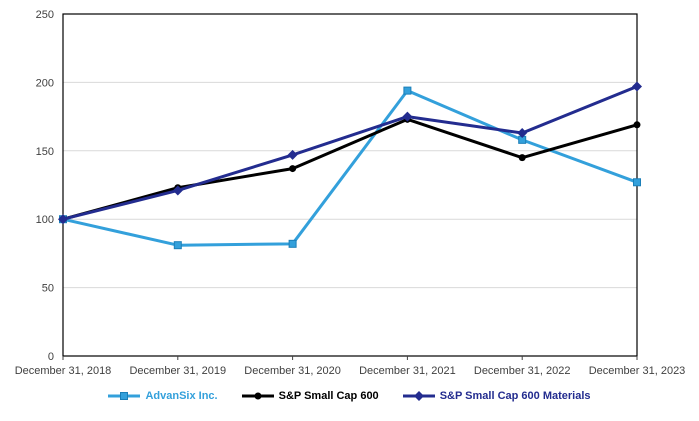 The height and width of the screenshot is (421, 699). I want to click on y-axis-label-50: 50, so click(48, 289).